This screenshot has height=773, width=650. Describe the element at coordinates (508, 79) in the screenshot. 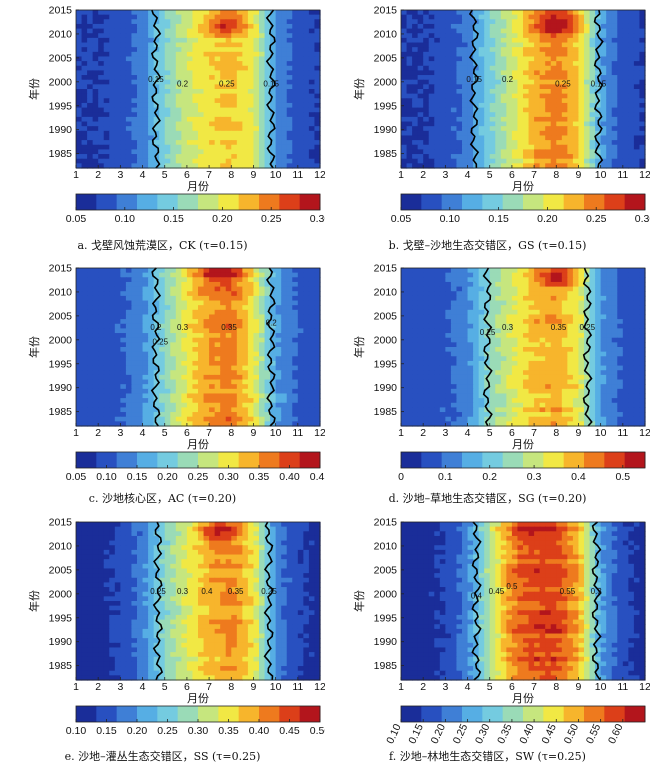

I see `contour-label: 0.2` at that location.